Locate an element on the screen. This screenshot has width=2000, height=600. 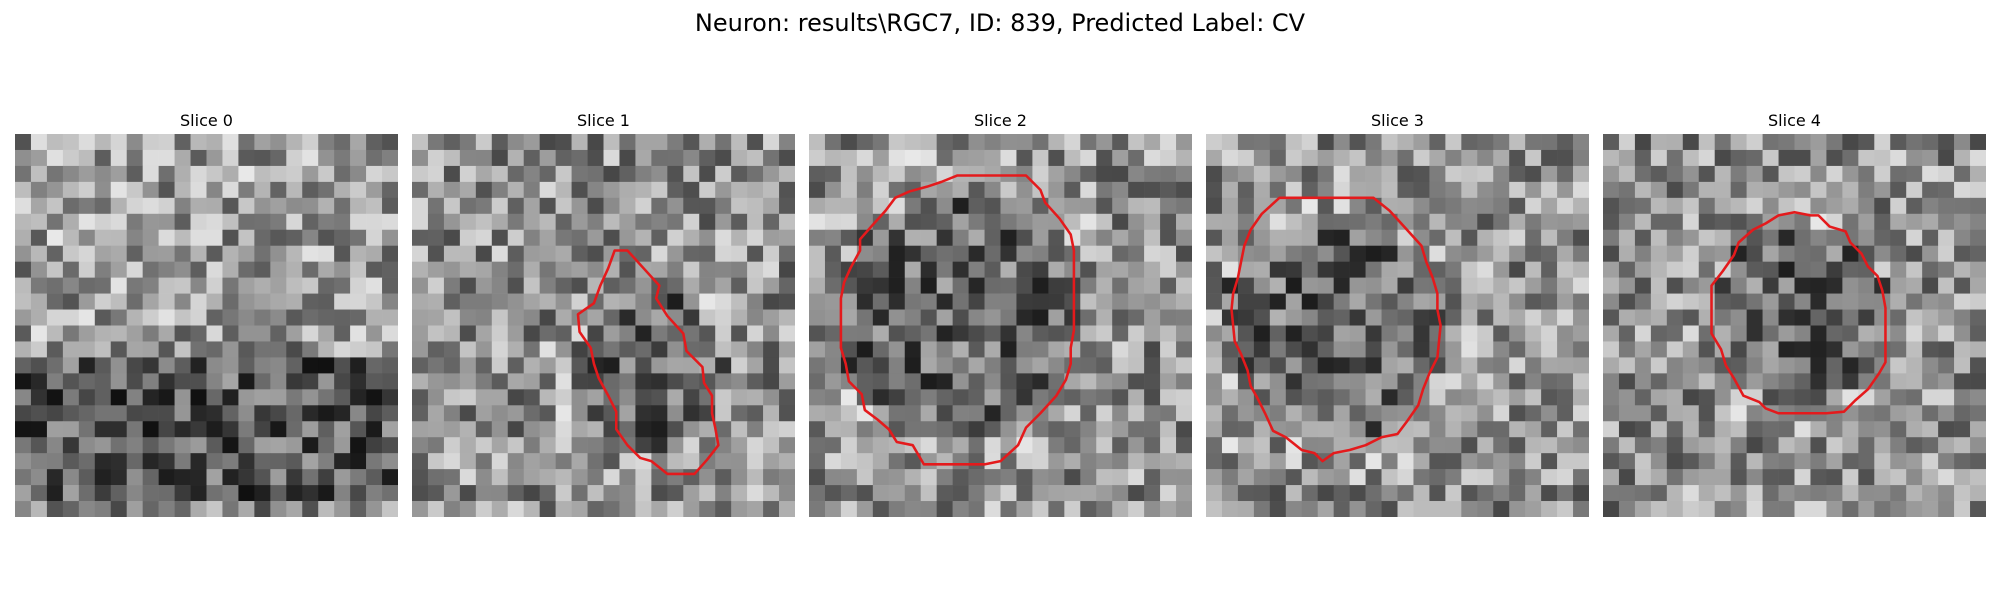
slice-label: Slice 2 is located at coordinates (1000, 120).